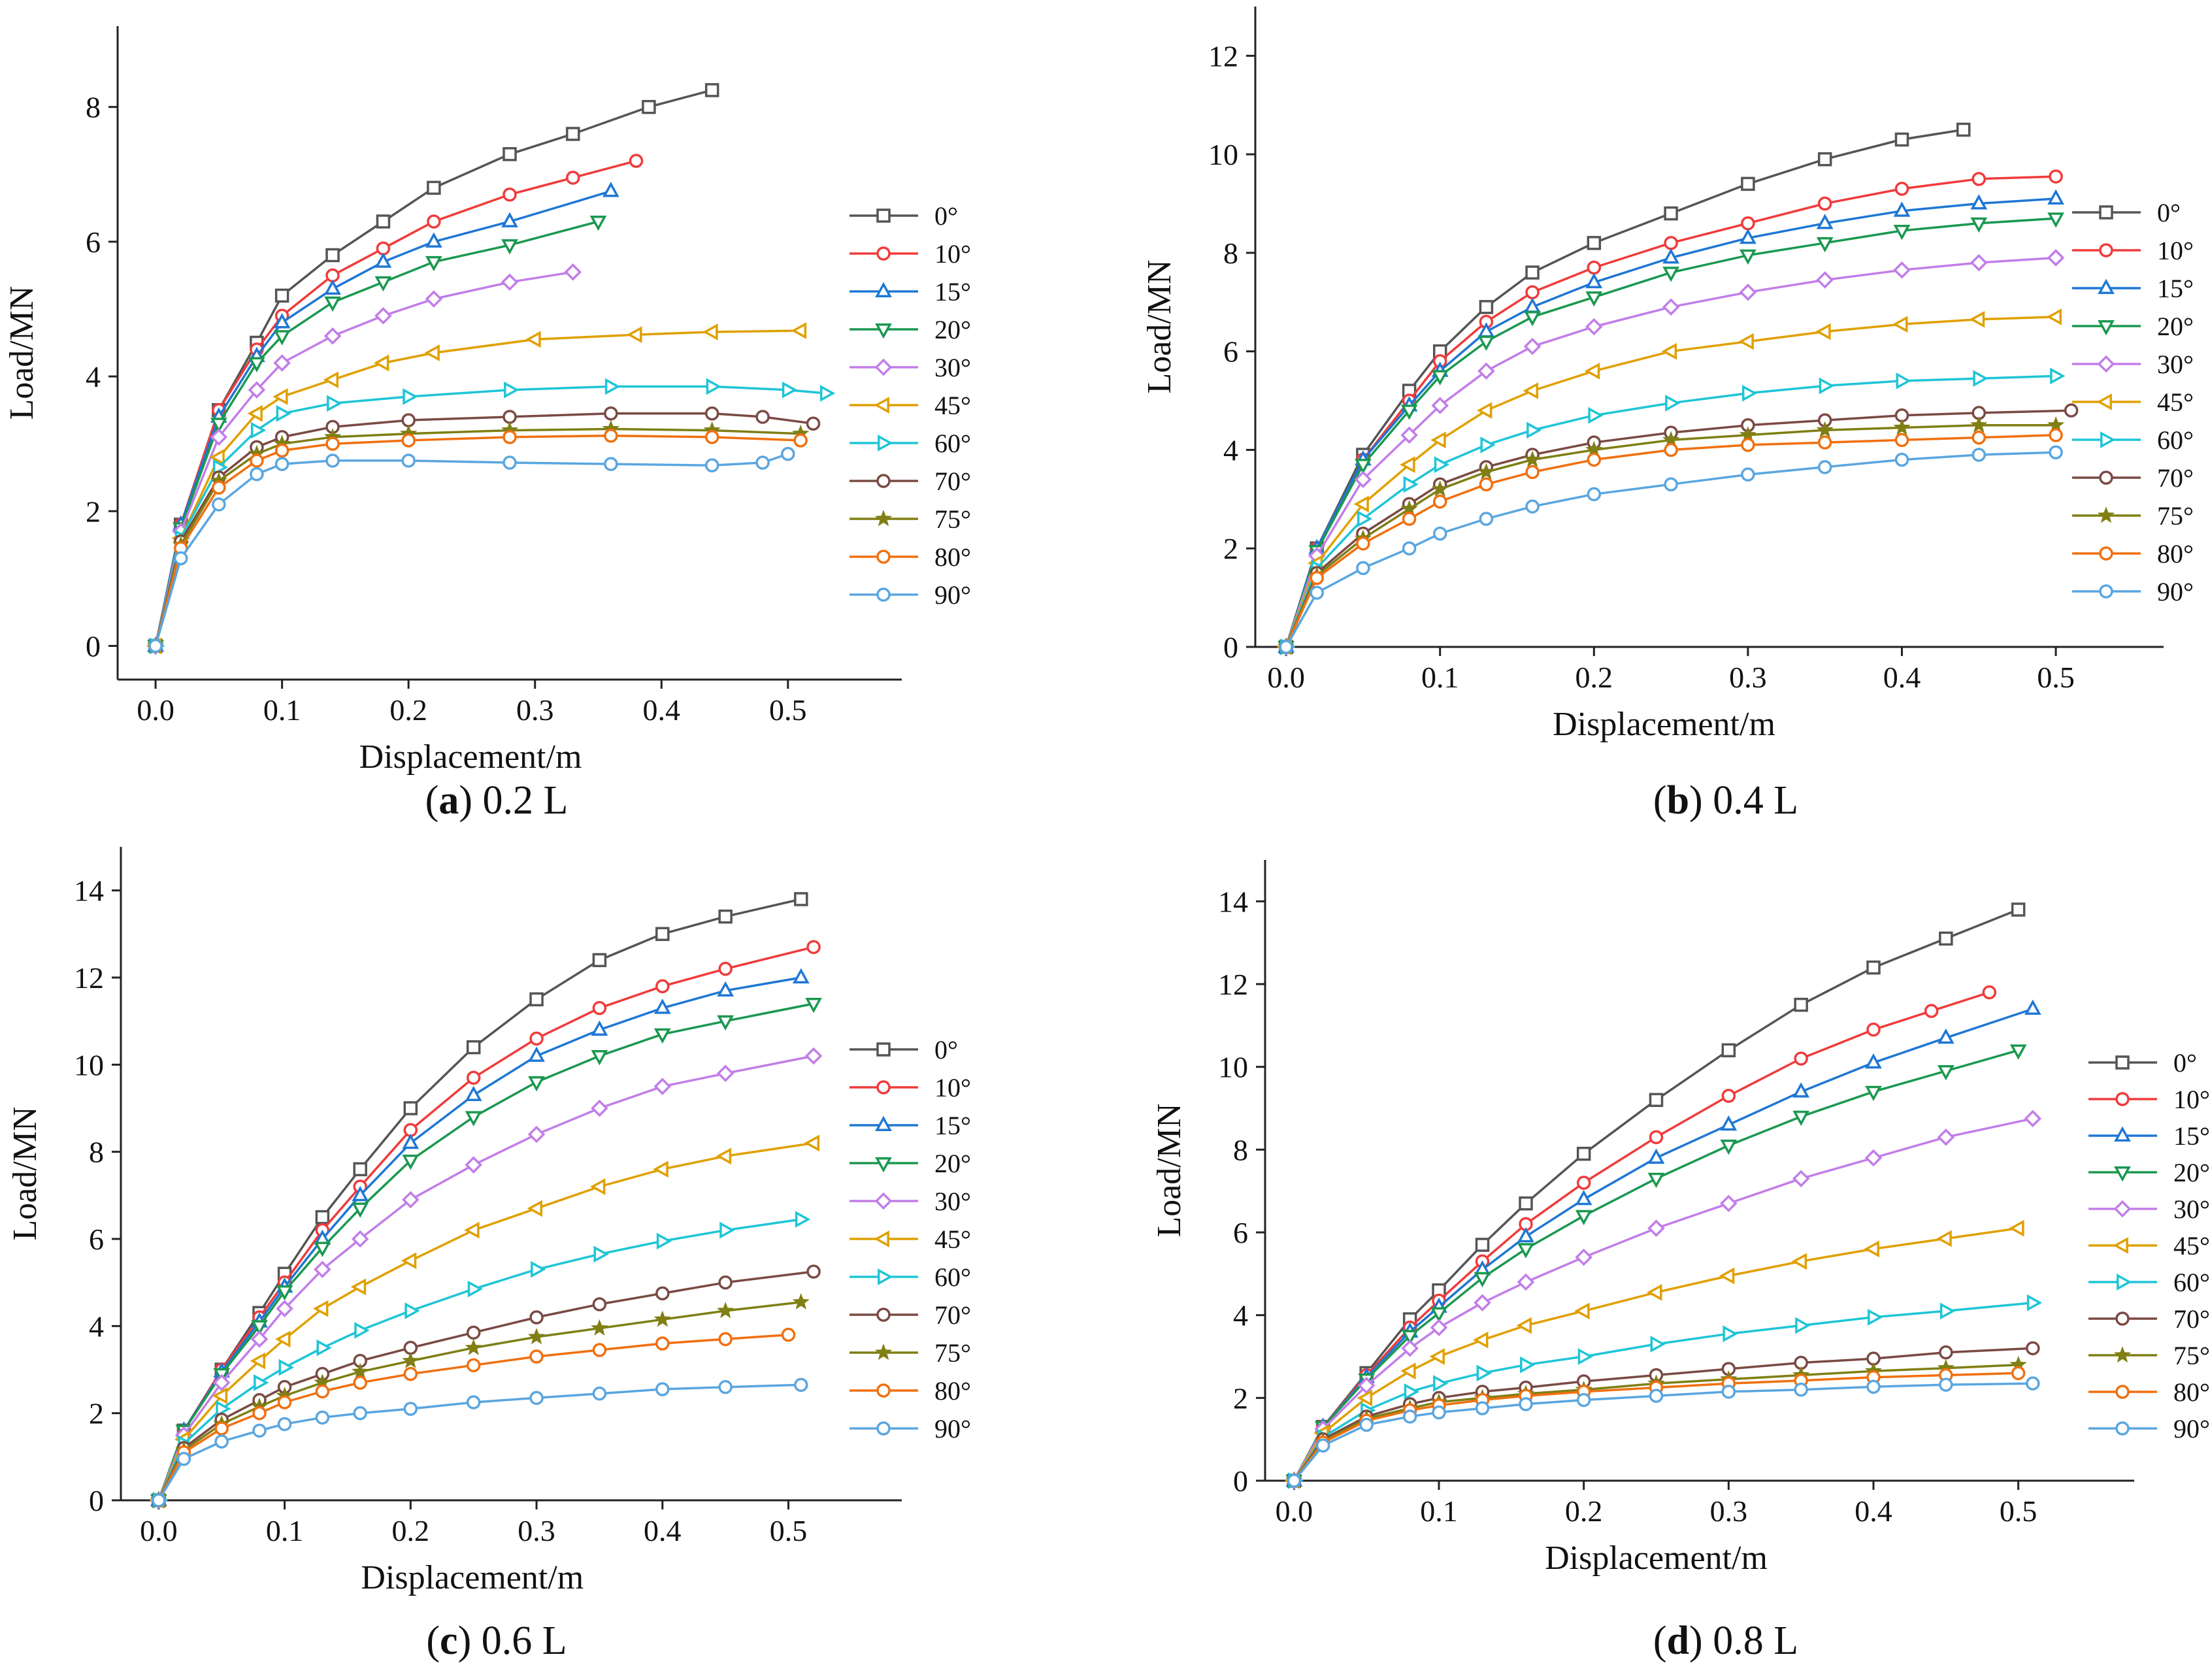 Image resolution: width=2210 pixels, height=1680 pixels. Describe the element at coordinates (2175, 250) in the screenshot. I see `legend-label: 10°` at that location.